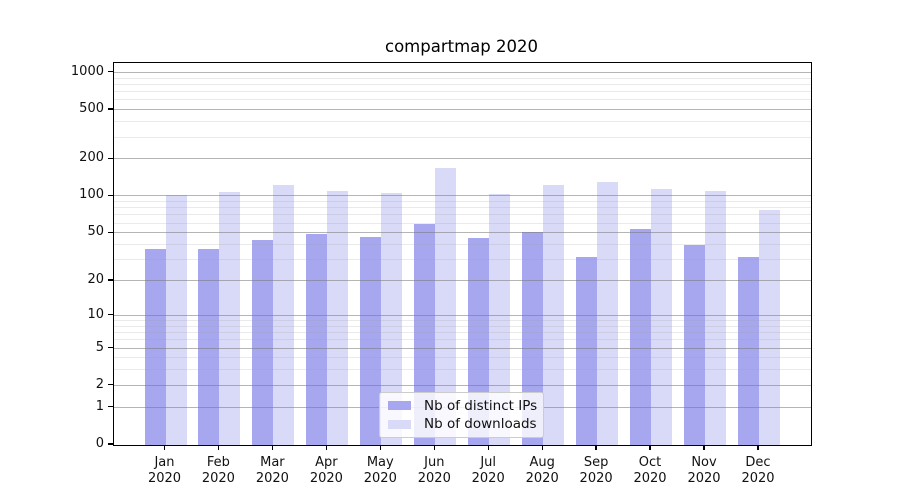  I want to click on x-axis-tick-label: Aug 2020, so click(542, 470).